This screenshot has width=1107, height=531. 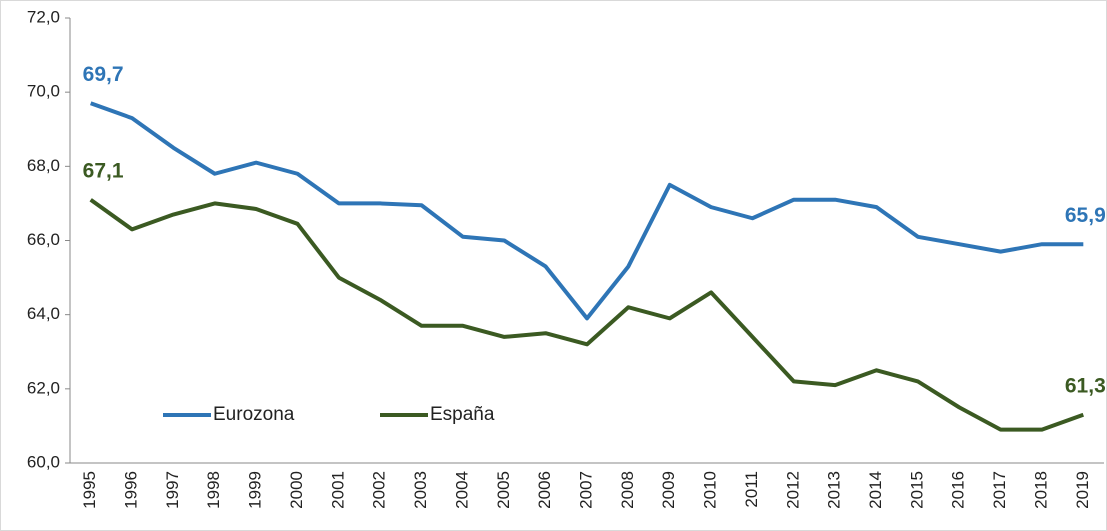 I want to click on y-tick-label: 62,0, so click(x=43, y=387).